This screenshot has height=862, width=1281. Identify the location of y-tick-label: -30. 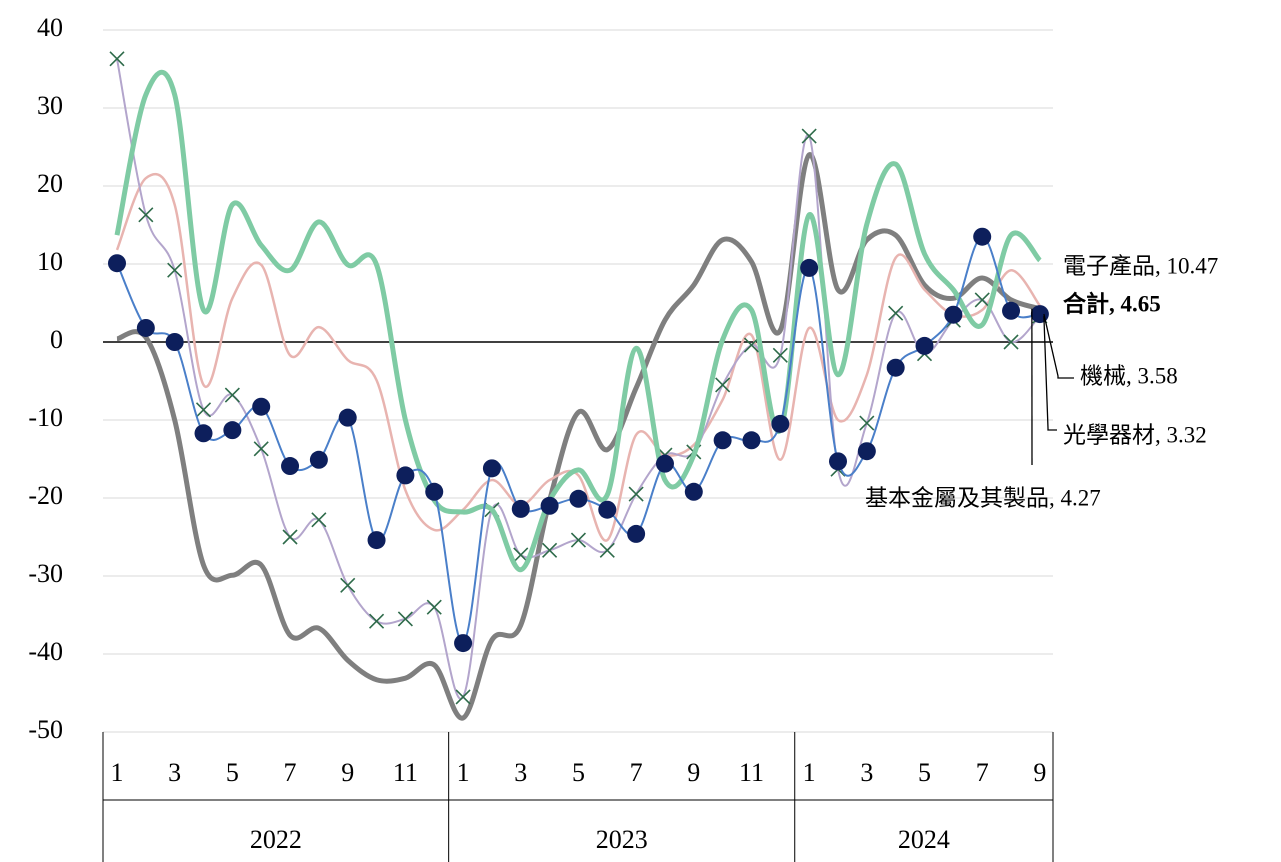
(45, 573).